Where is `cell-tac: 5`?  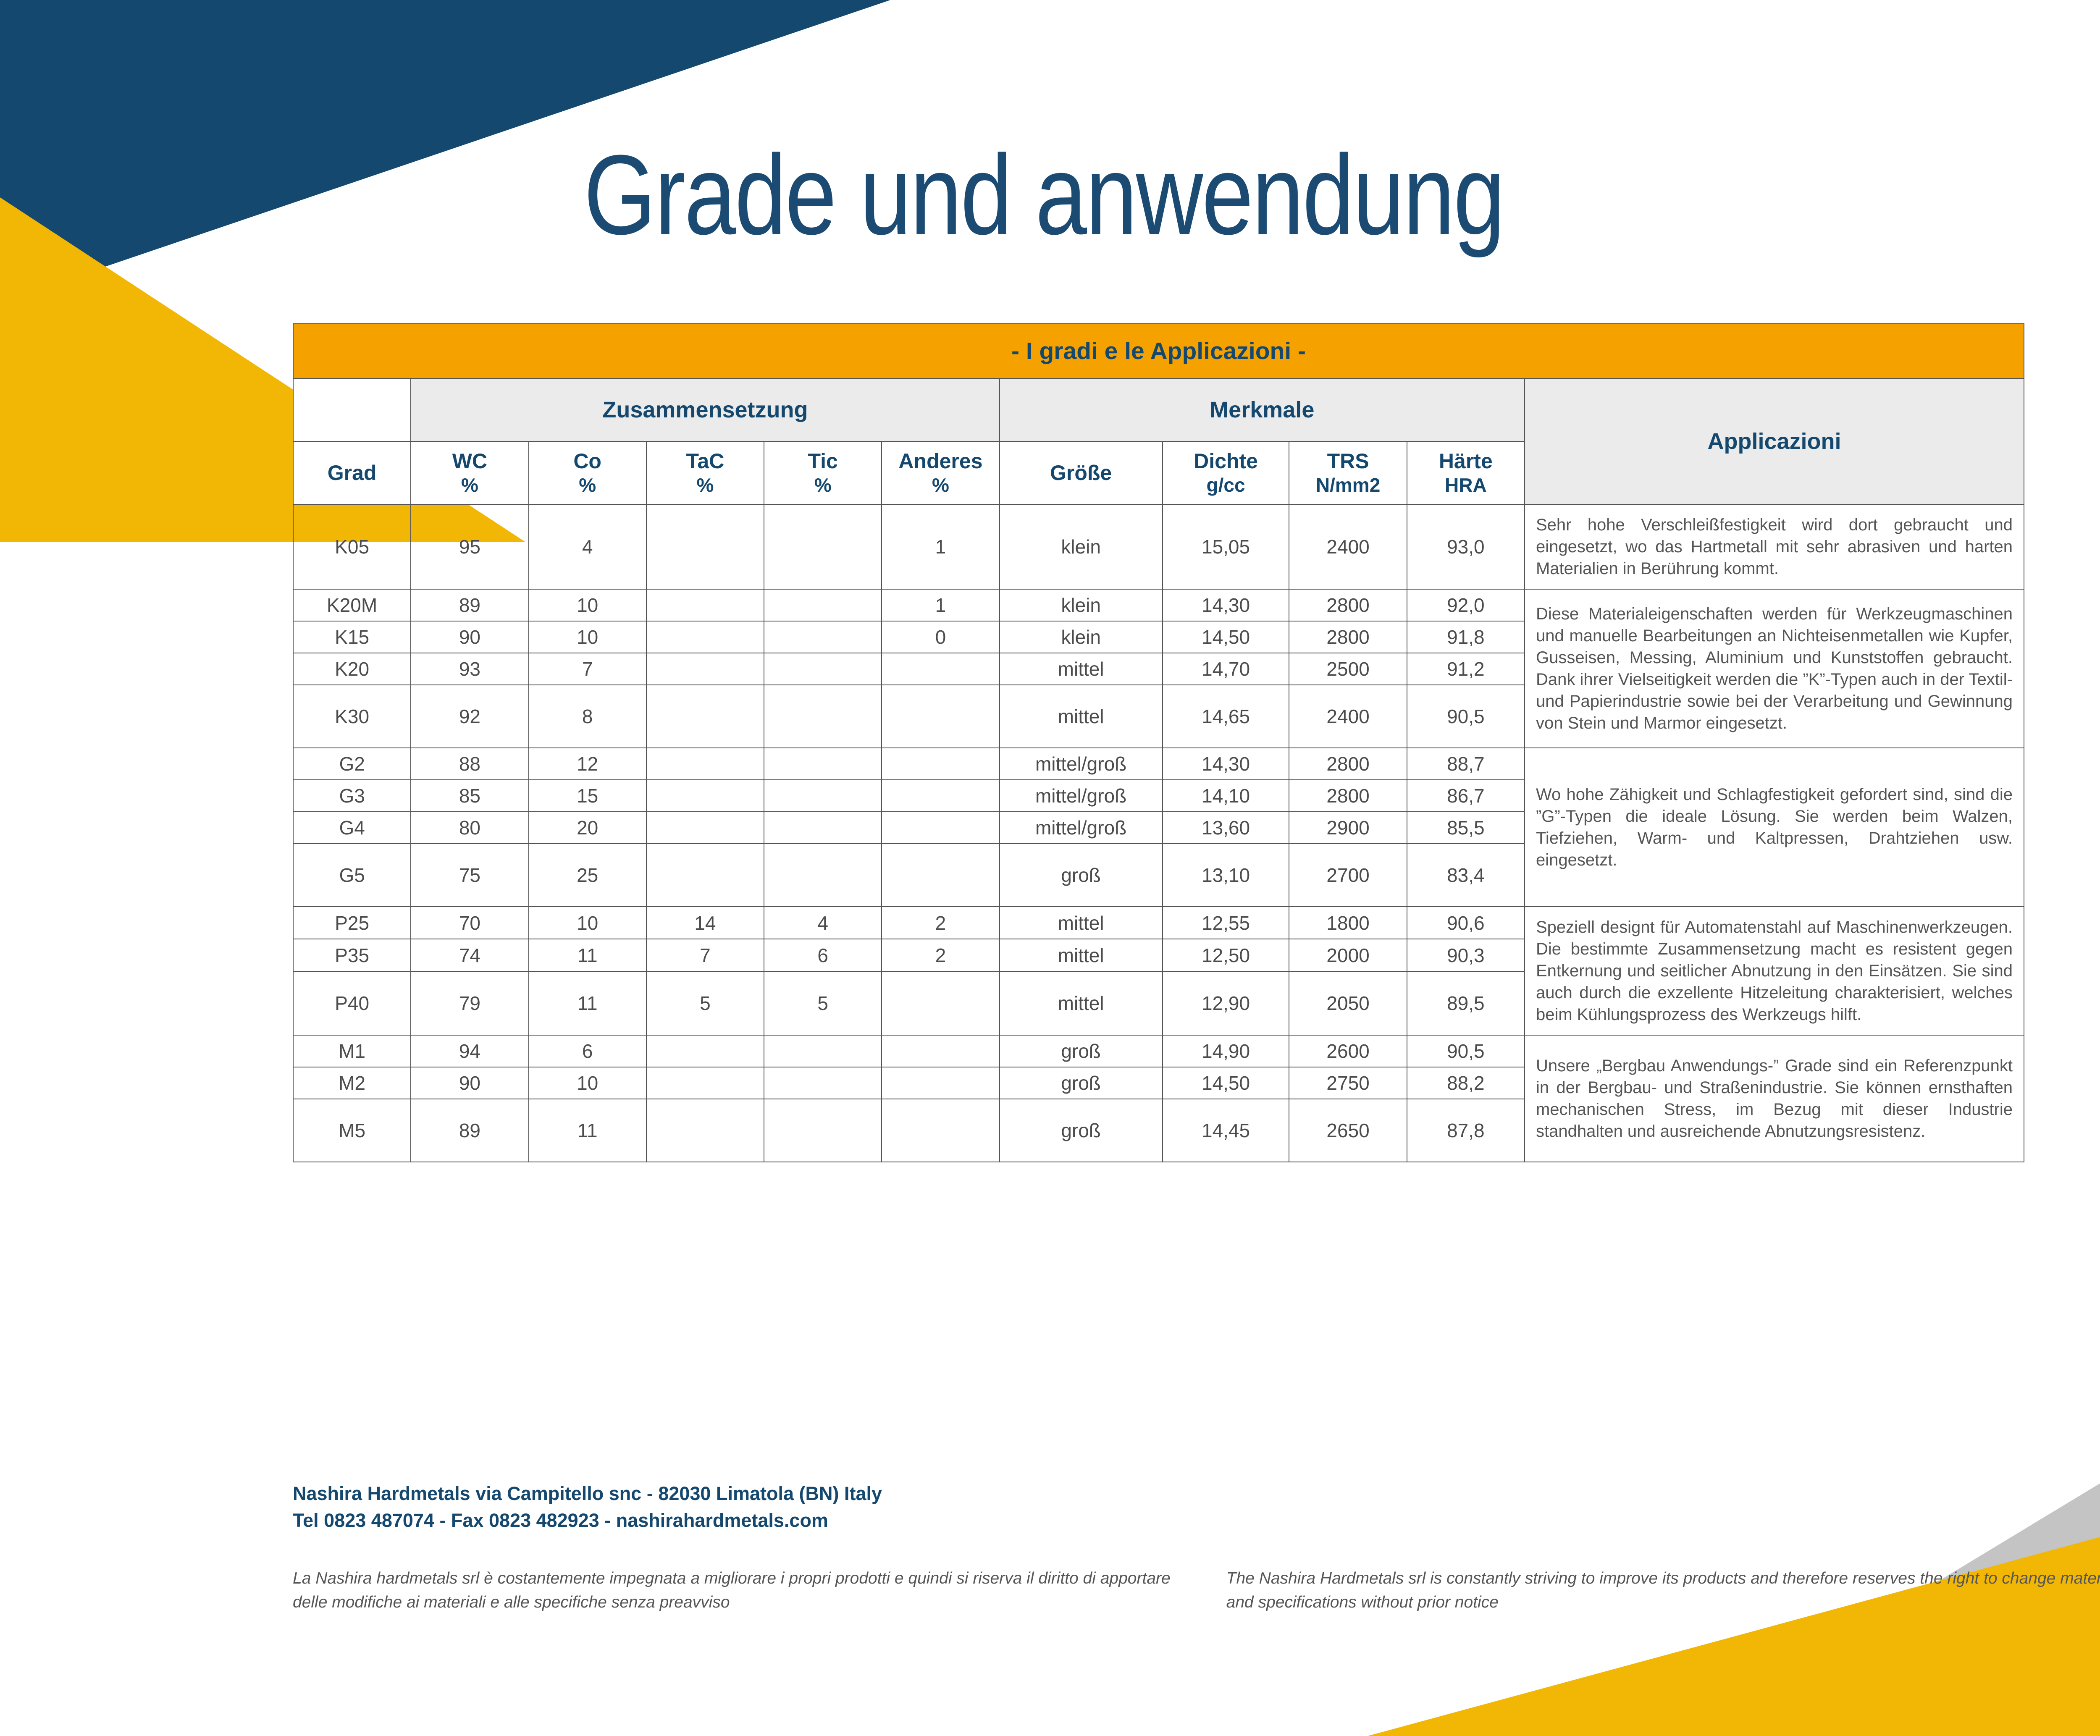 cell-tac: 5 is located at coordinates (705, 1003).